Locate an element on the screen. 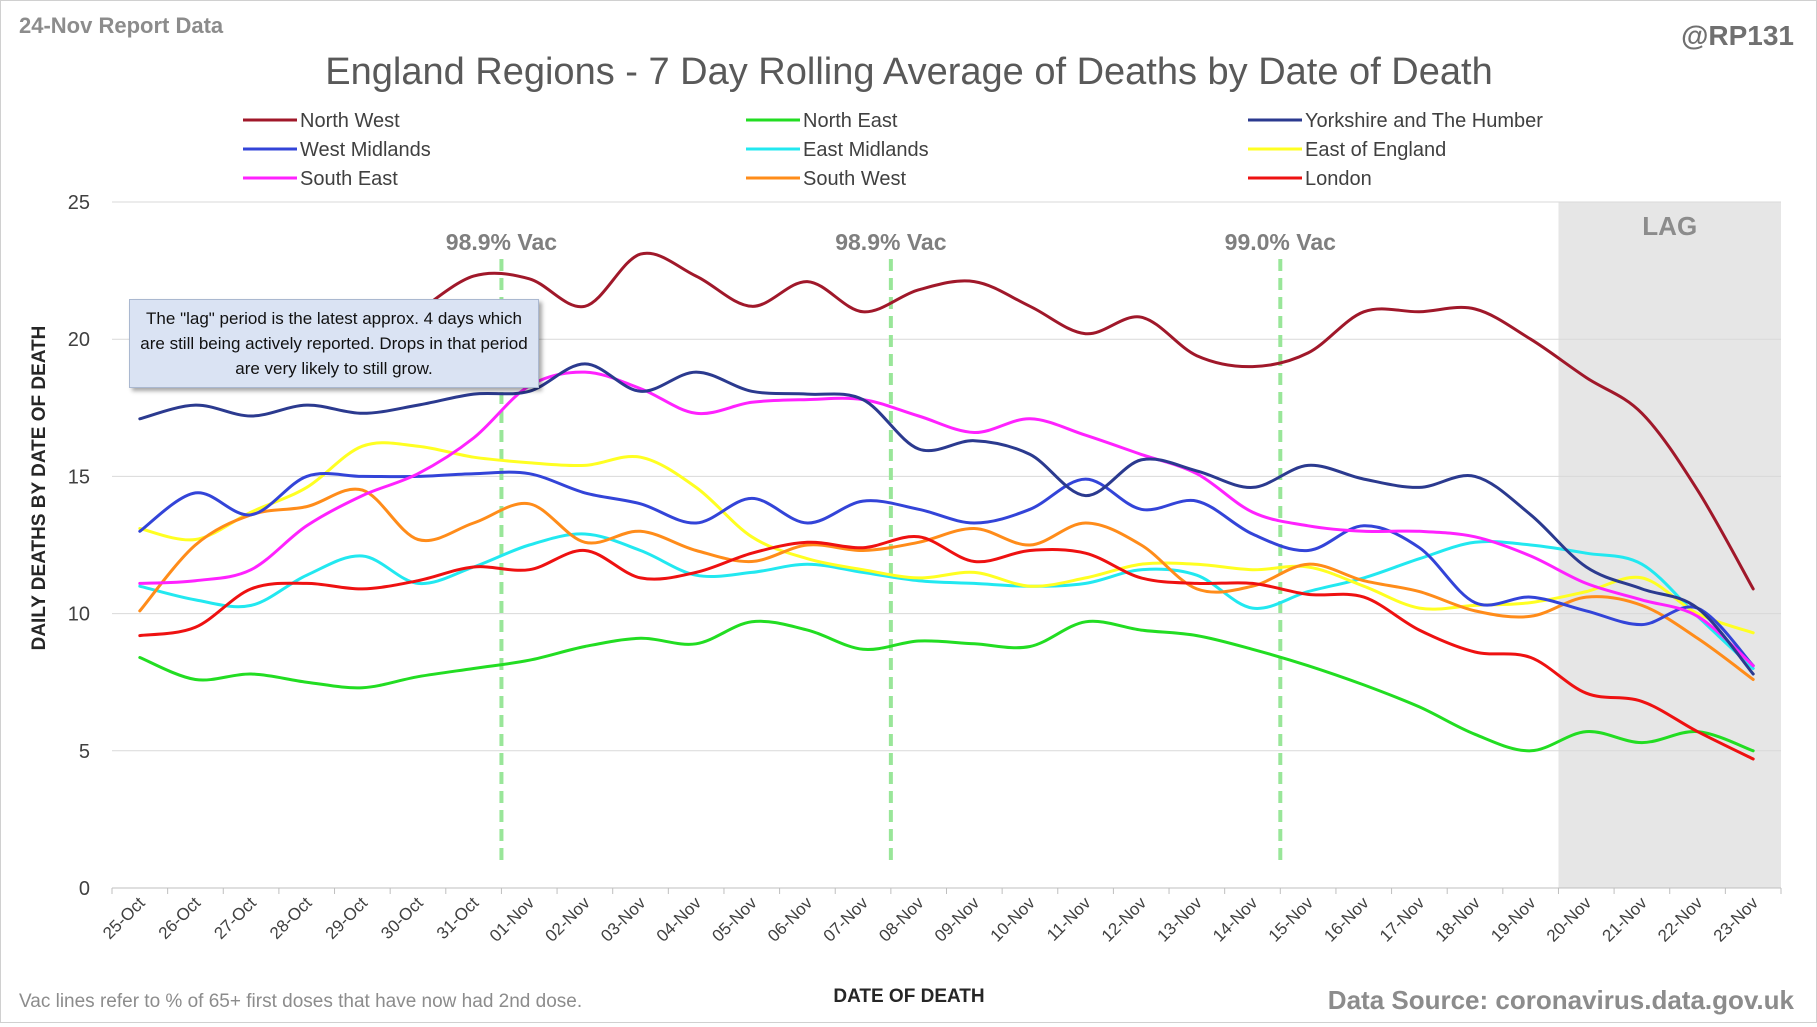  x-tick-label: 28-Oct is located at coordinates (291, 918).